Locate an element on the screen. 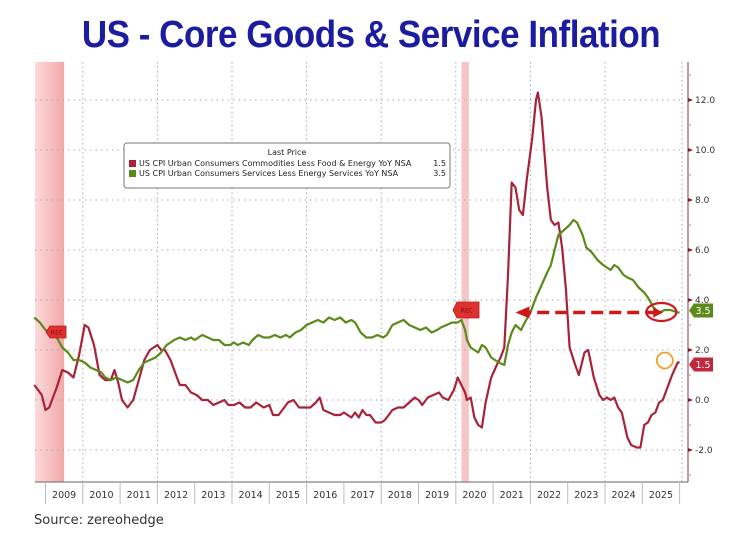  x-tick-label: 2015 is located at coordinates (288, 495).